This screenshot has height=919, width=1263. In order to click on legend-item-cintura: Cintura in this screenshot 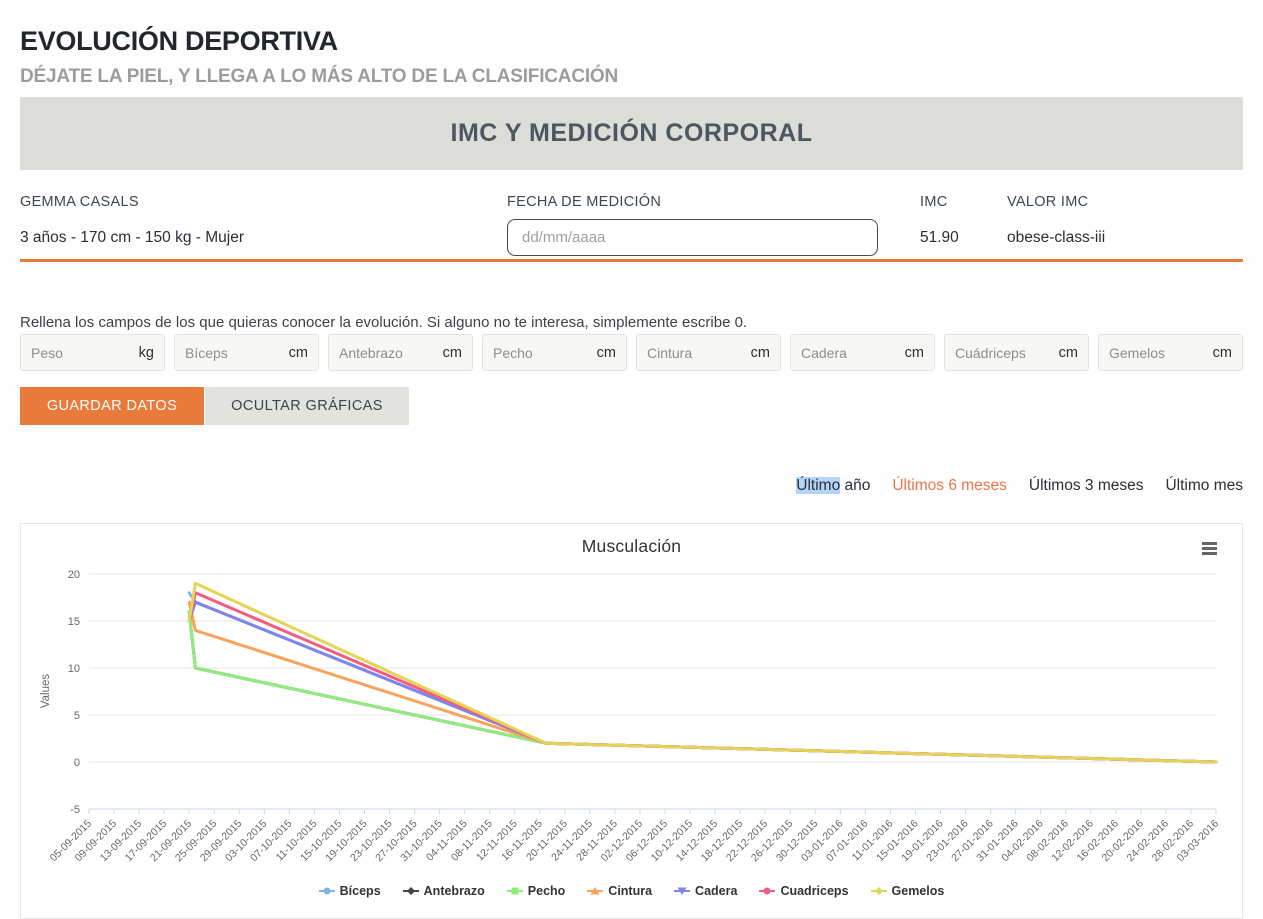, I will do `click(619, 891)`.